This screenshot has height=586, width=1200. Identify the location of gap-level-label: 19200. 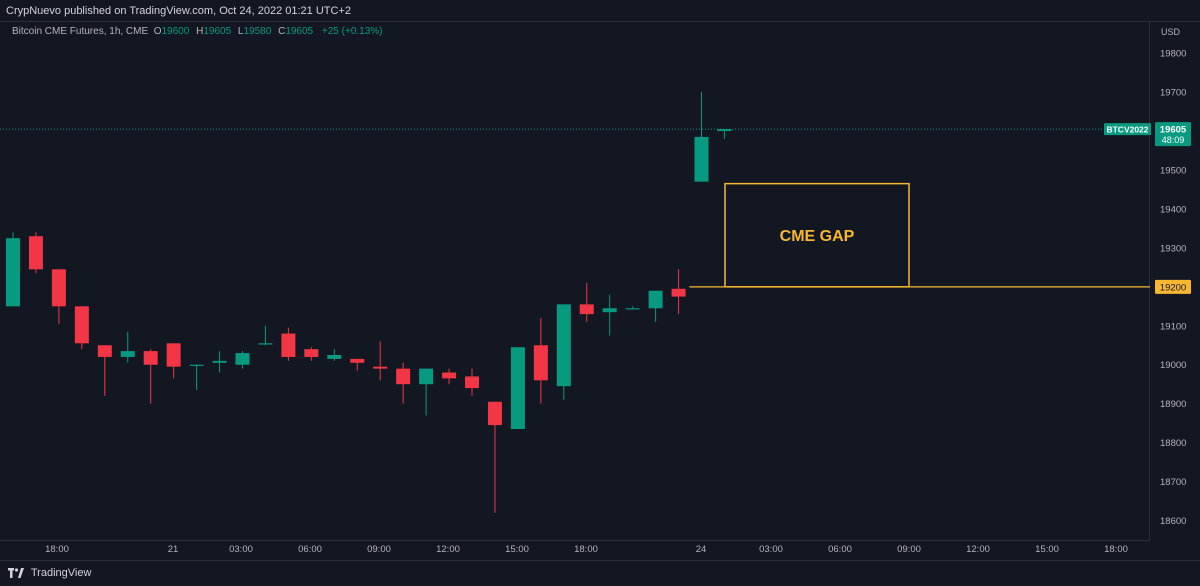
(1173, 287).